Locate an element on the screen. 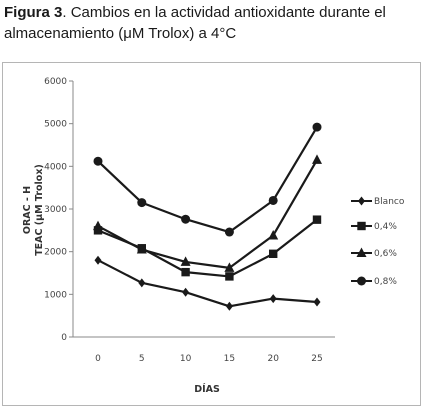 The image size is (425, 408). legend-label: 0,8% is located at coordinates (385, 282).